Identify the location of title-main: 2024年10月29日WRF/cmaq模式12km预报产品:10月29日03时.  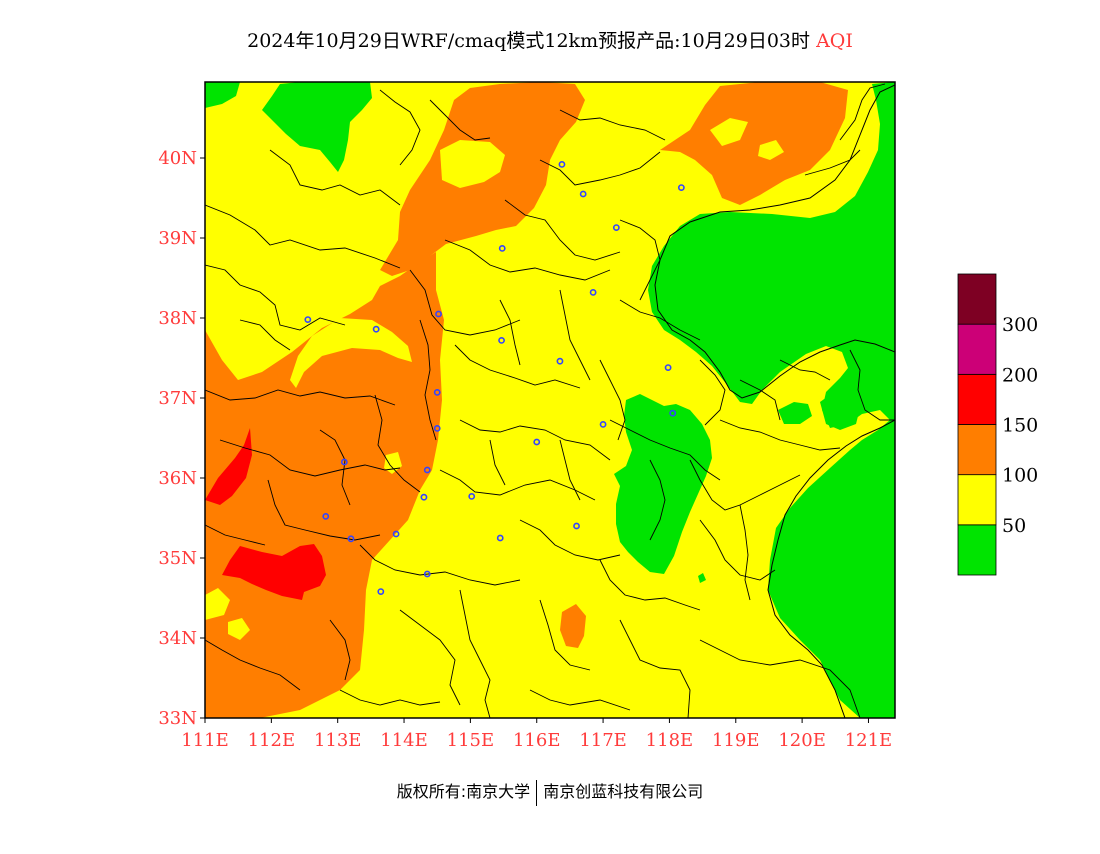
(529, 41).